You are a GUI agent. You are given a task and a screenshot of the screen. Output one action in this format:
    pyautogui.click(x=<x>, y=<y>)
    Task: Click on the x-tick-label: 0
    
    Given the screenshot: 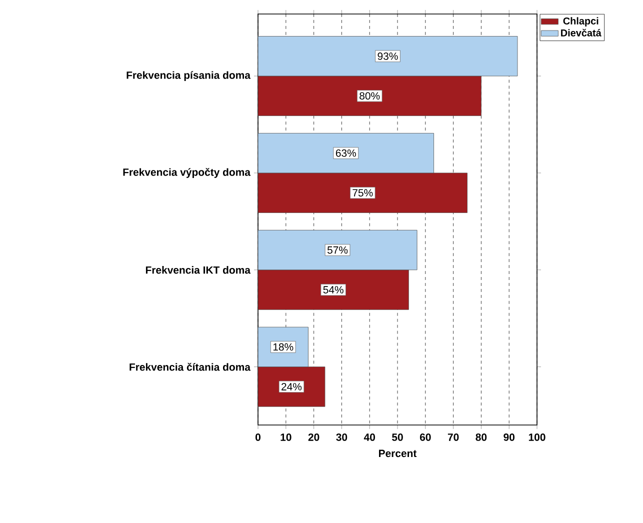 What is the action you would take?
    pyautogui.click(x=258, y=437)
    